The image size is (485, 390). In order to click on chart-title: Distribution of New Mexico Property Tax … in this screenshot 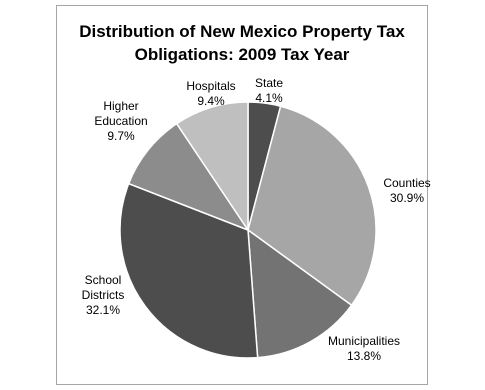, I will do `click(242, 43)`.